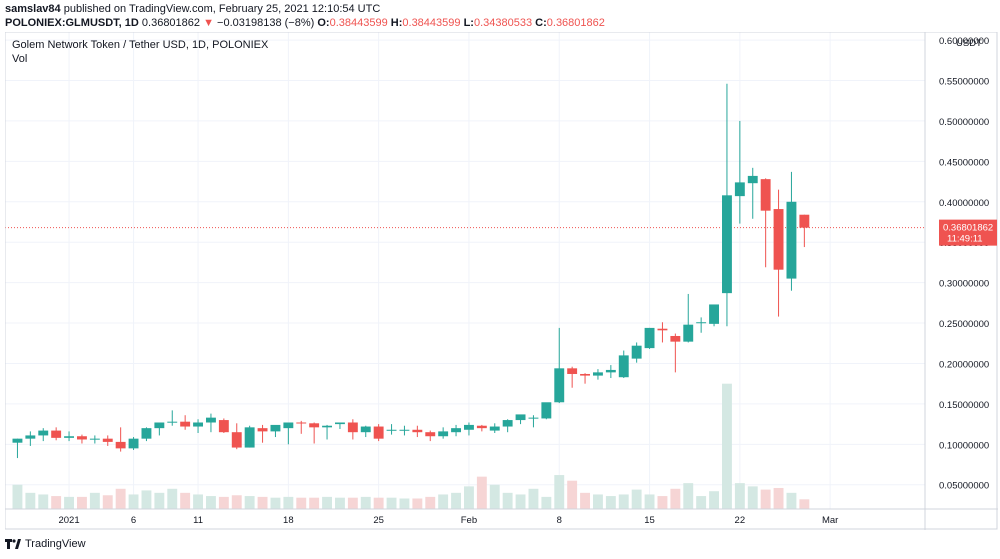 Image resolution: width=1000 pixels, height=559 pixels. Describe the element at coordinates (740, 520) in the screenshot. I see `time-tick-label: 22` at that location.